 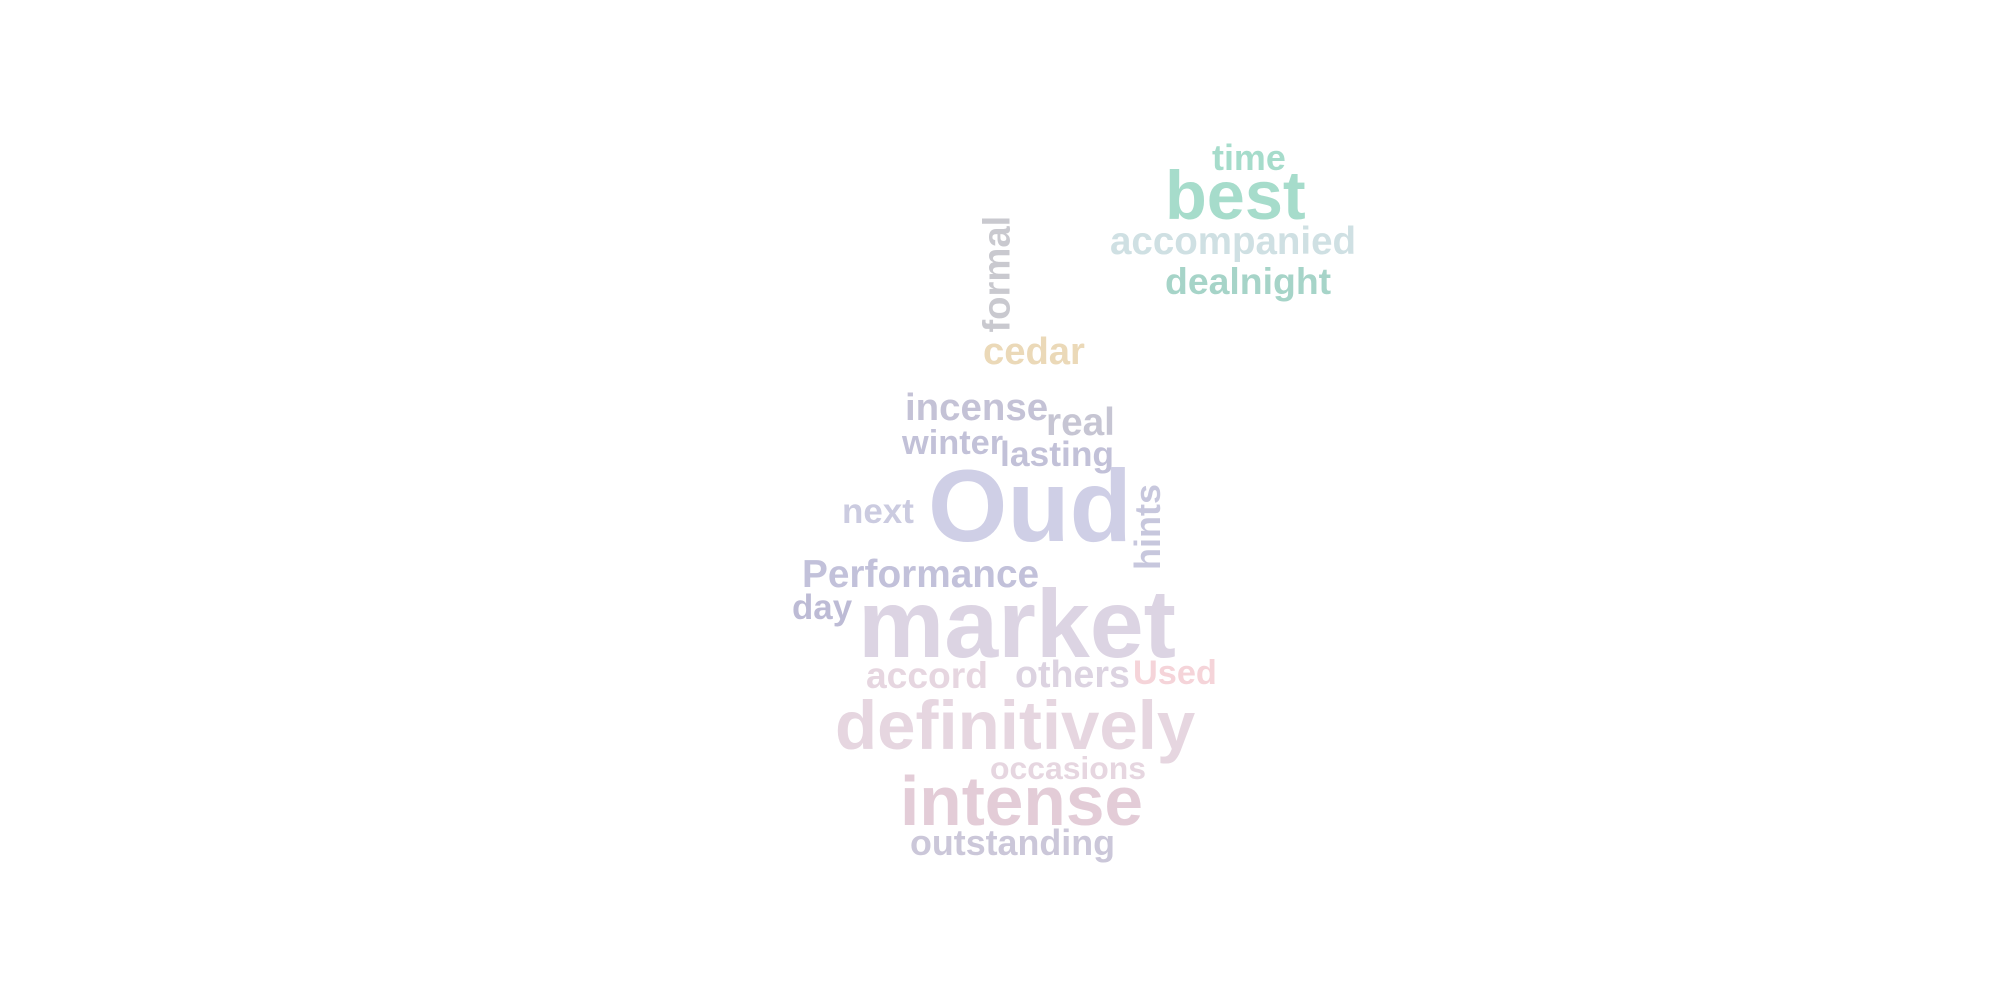 I want to click on word-best: best, so click(x=1235, y=195).